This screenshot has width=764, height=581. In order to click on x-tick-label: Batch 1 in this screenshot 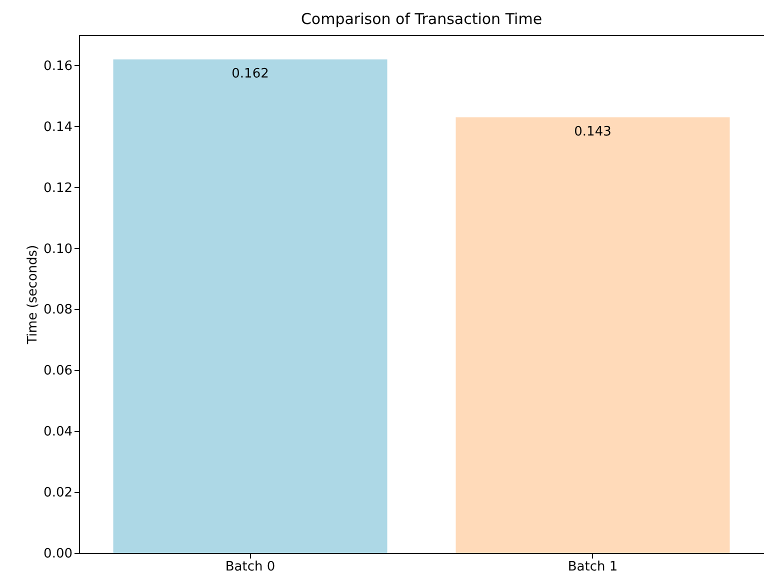, I will do `click(593, 567)`.